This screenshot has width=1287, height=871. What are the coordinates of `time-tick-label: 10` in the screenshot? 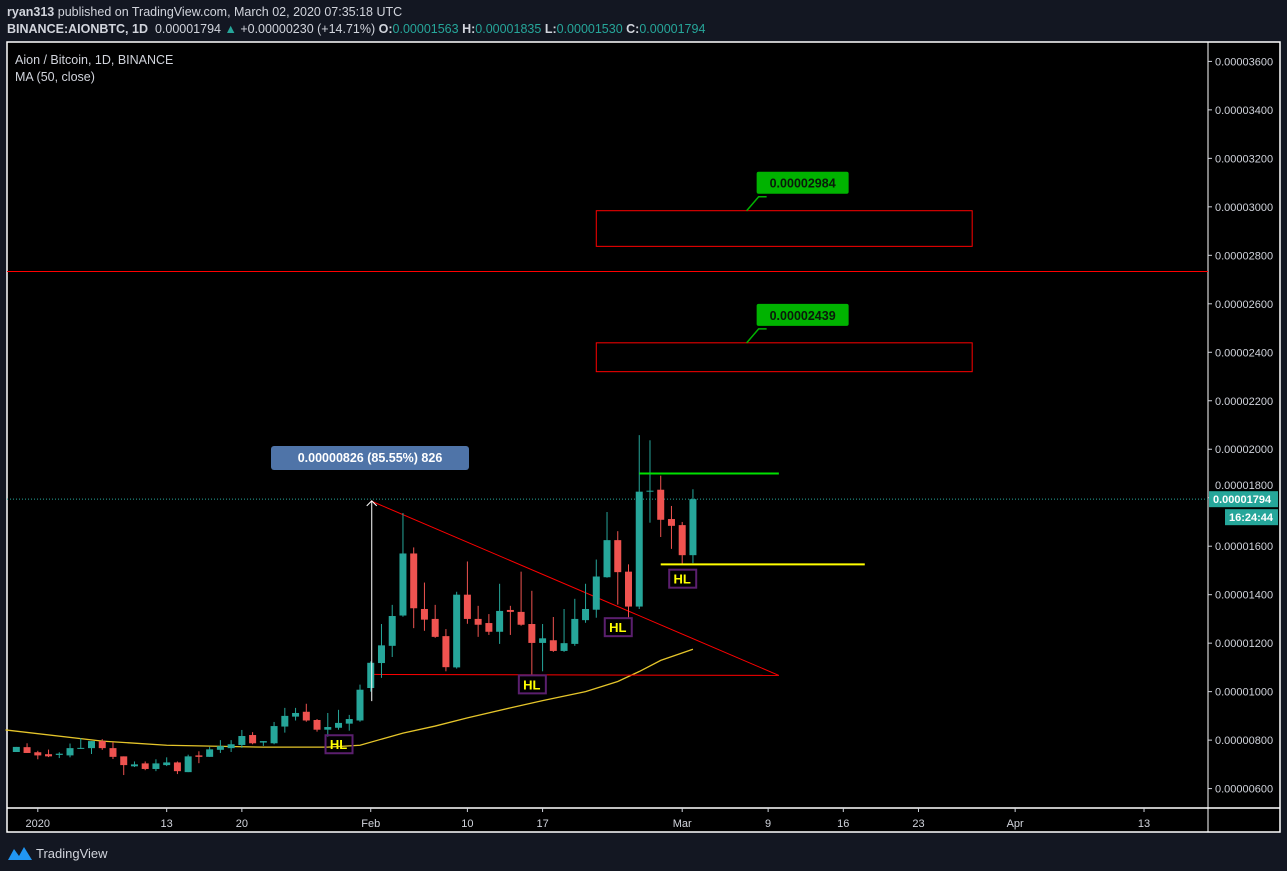 It's located at (467, 824).